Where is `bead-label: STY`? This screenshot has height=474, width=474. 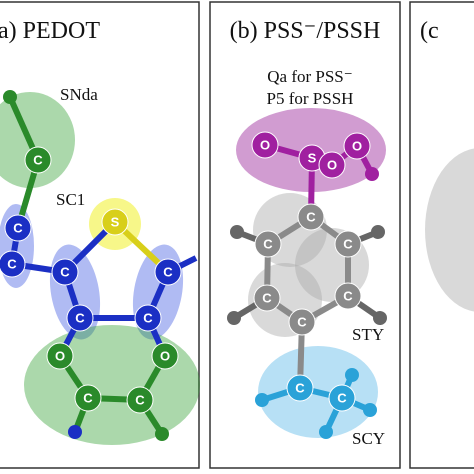
bead-label: STY is located at coordinates (368, 334).